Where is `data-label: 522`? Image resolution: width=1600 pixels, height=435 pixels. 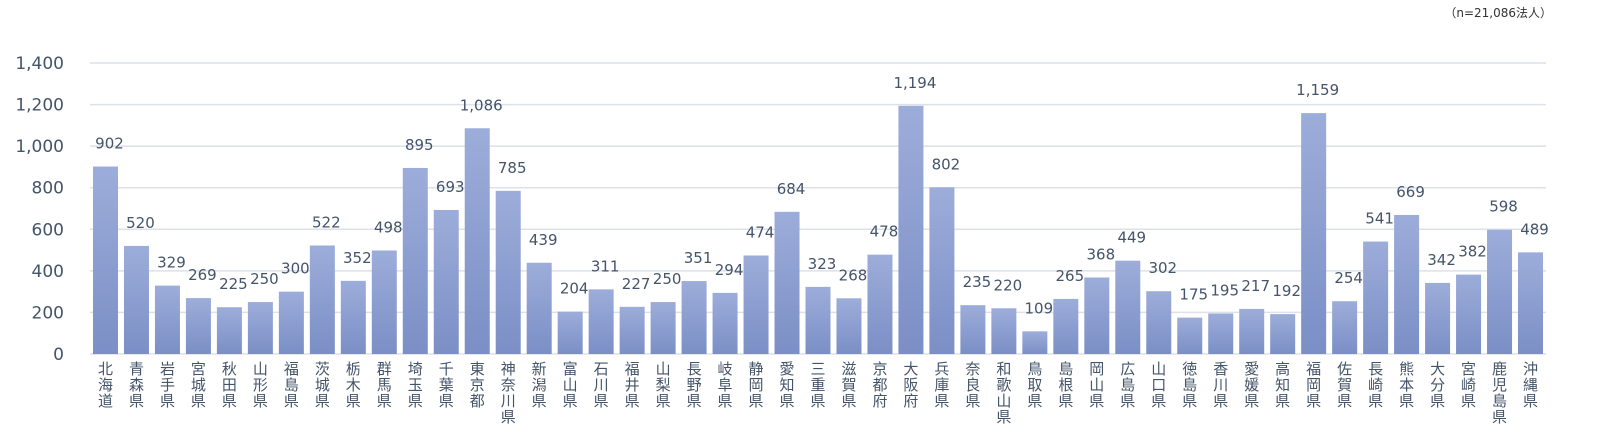
data-label: 522 is located at coordinates (326, 222).